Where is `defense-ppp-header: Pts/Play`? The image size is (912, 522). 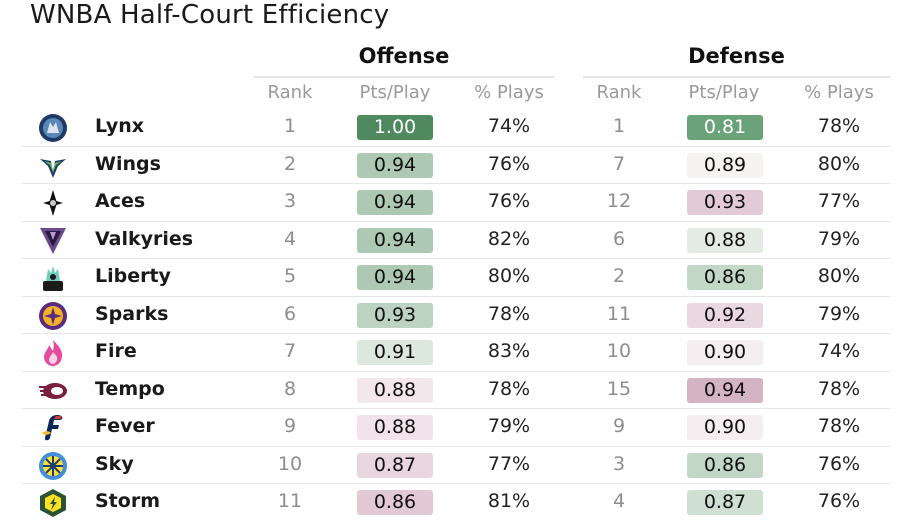
defense-ppp-header: Pts/Play is located at coordinates (724, 92).